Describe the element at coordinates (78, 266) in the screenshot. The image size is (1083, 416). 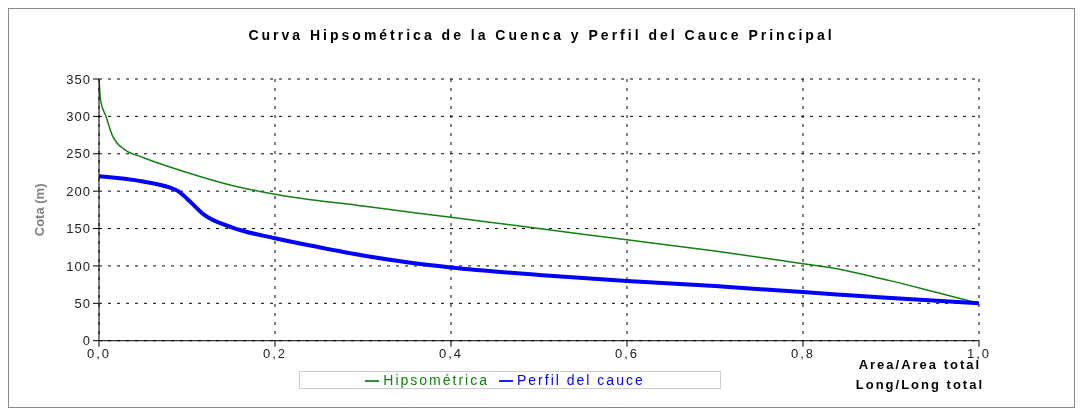
I see `y-tick-label: 100` at that location.